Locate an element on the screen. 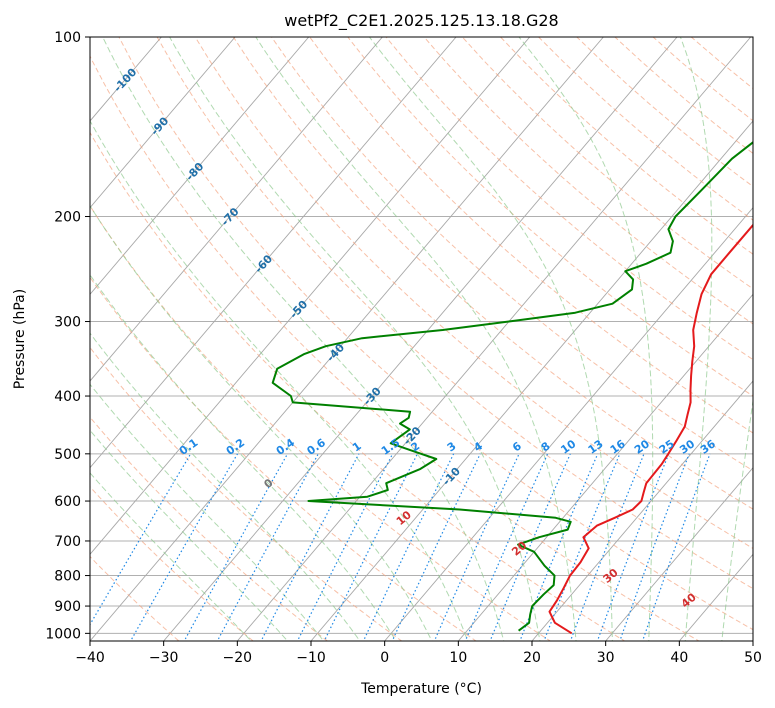 The width and height of the screenshot is (775, 708). y-tick-label: 100 is located at coordinates (67, 38).